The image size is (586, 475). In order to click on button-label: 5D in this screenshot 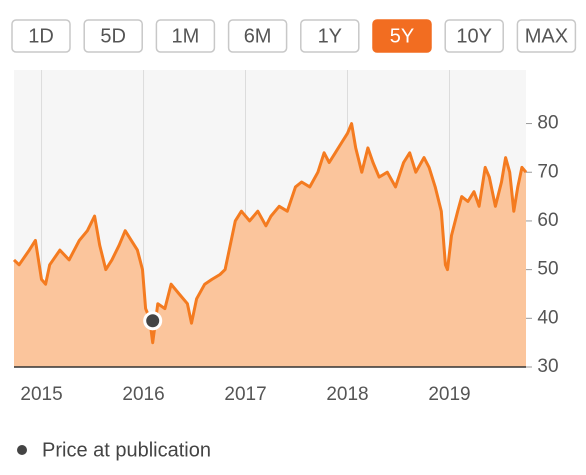, I will do `click(113, 36)`.